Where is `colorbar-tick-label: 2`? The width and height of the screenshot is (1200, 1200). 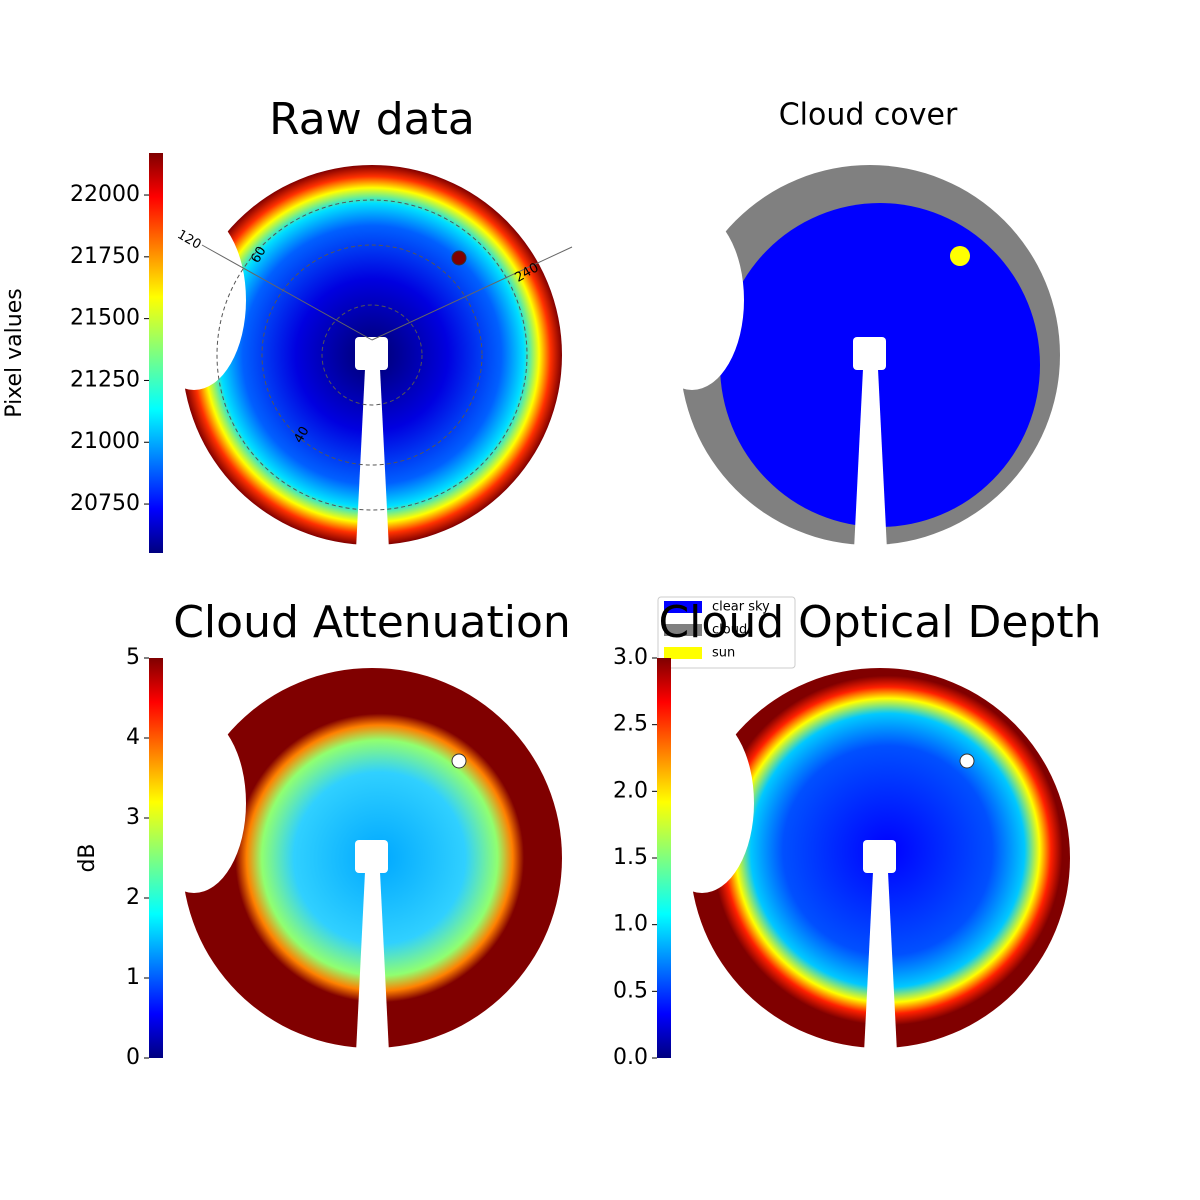
colorbar-tick-label: 2 is located at coordinates (133, 897).